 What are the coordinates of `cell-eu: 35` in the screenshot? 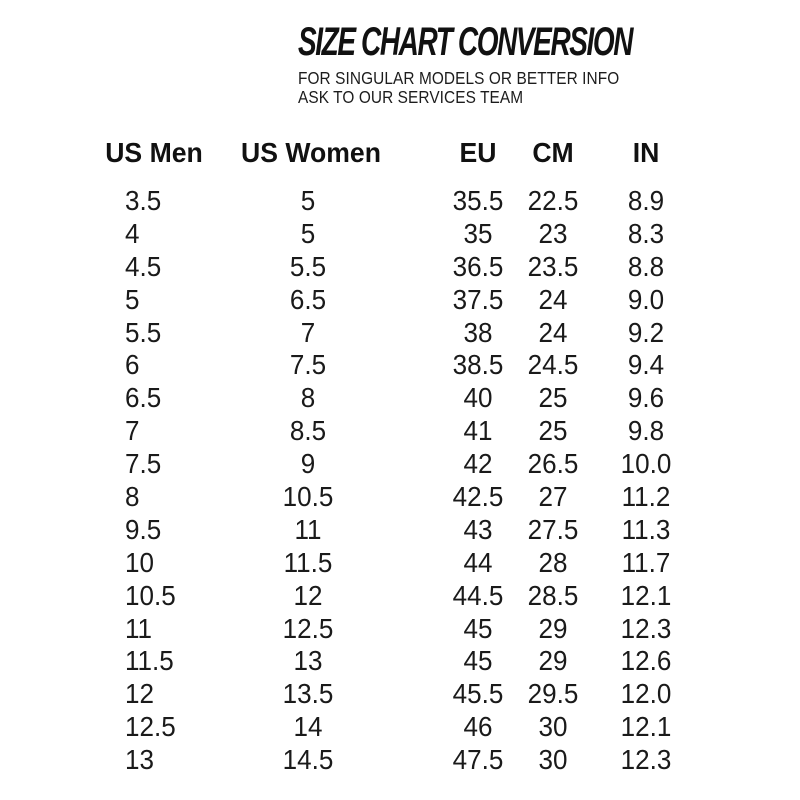 It's located at (478, 233).